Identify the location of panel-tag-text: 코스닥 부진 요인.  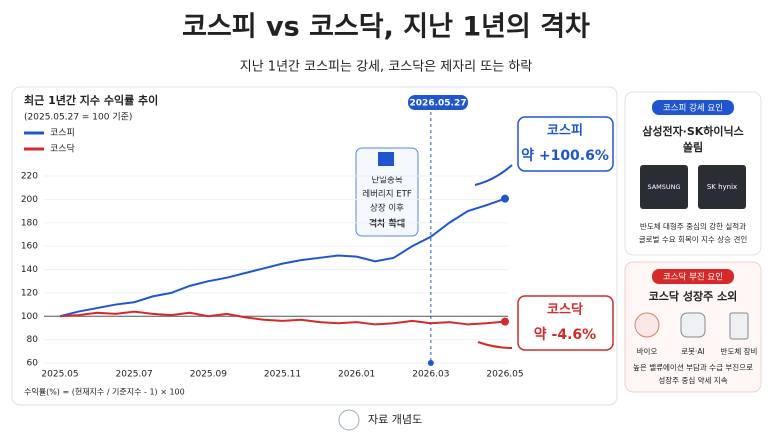
(693, 277).